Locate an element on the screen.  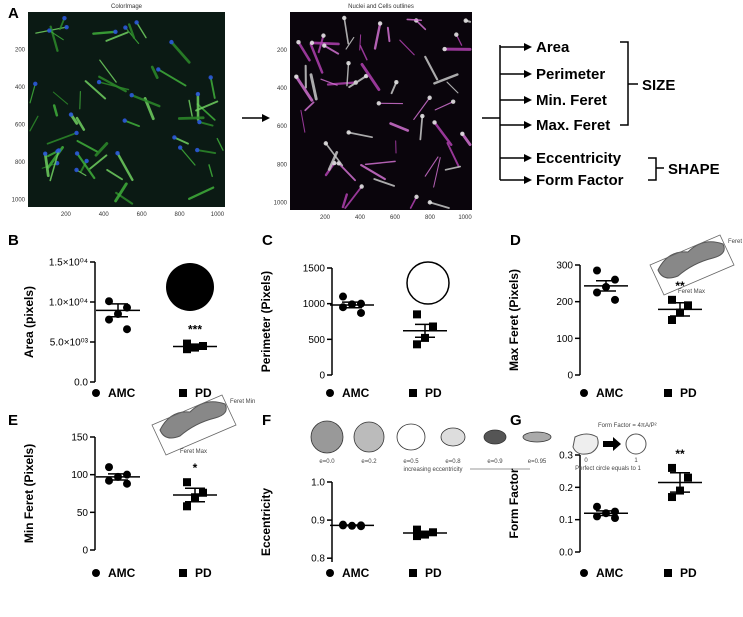
inset-text: Perfect circle equals to 1 is located at coordinates (608, 469).